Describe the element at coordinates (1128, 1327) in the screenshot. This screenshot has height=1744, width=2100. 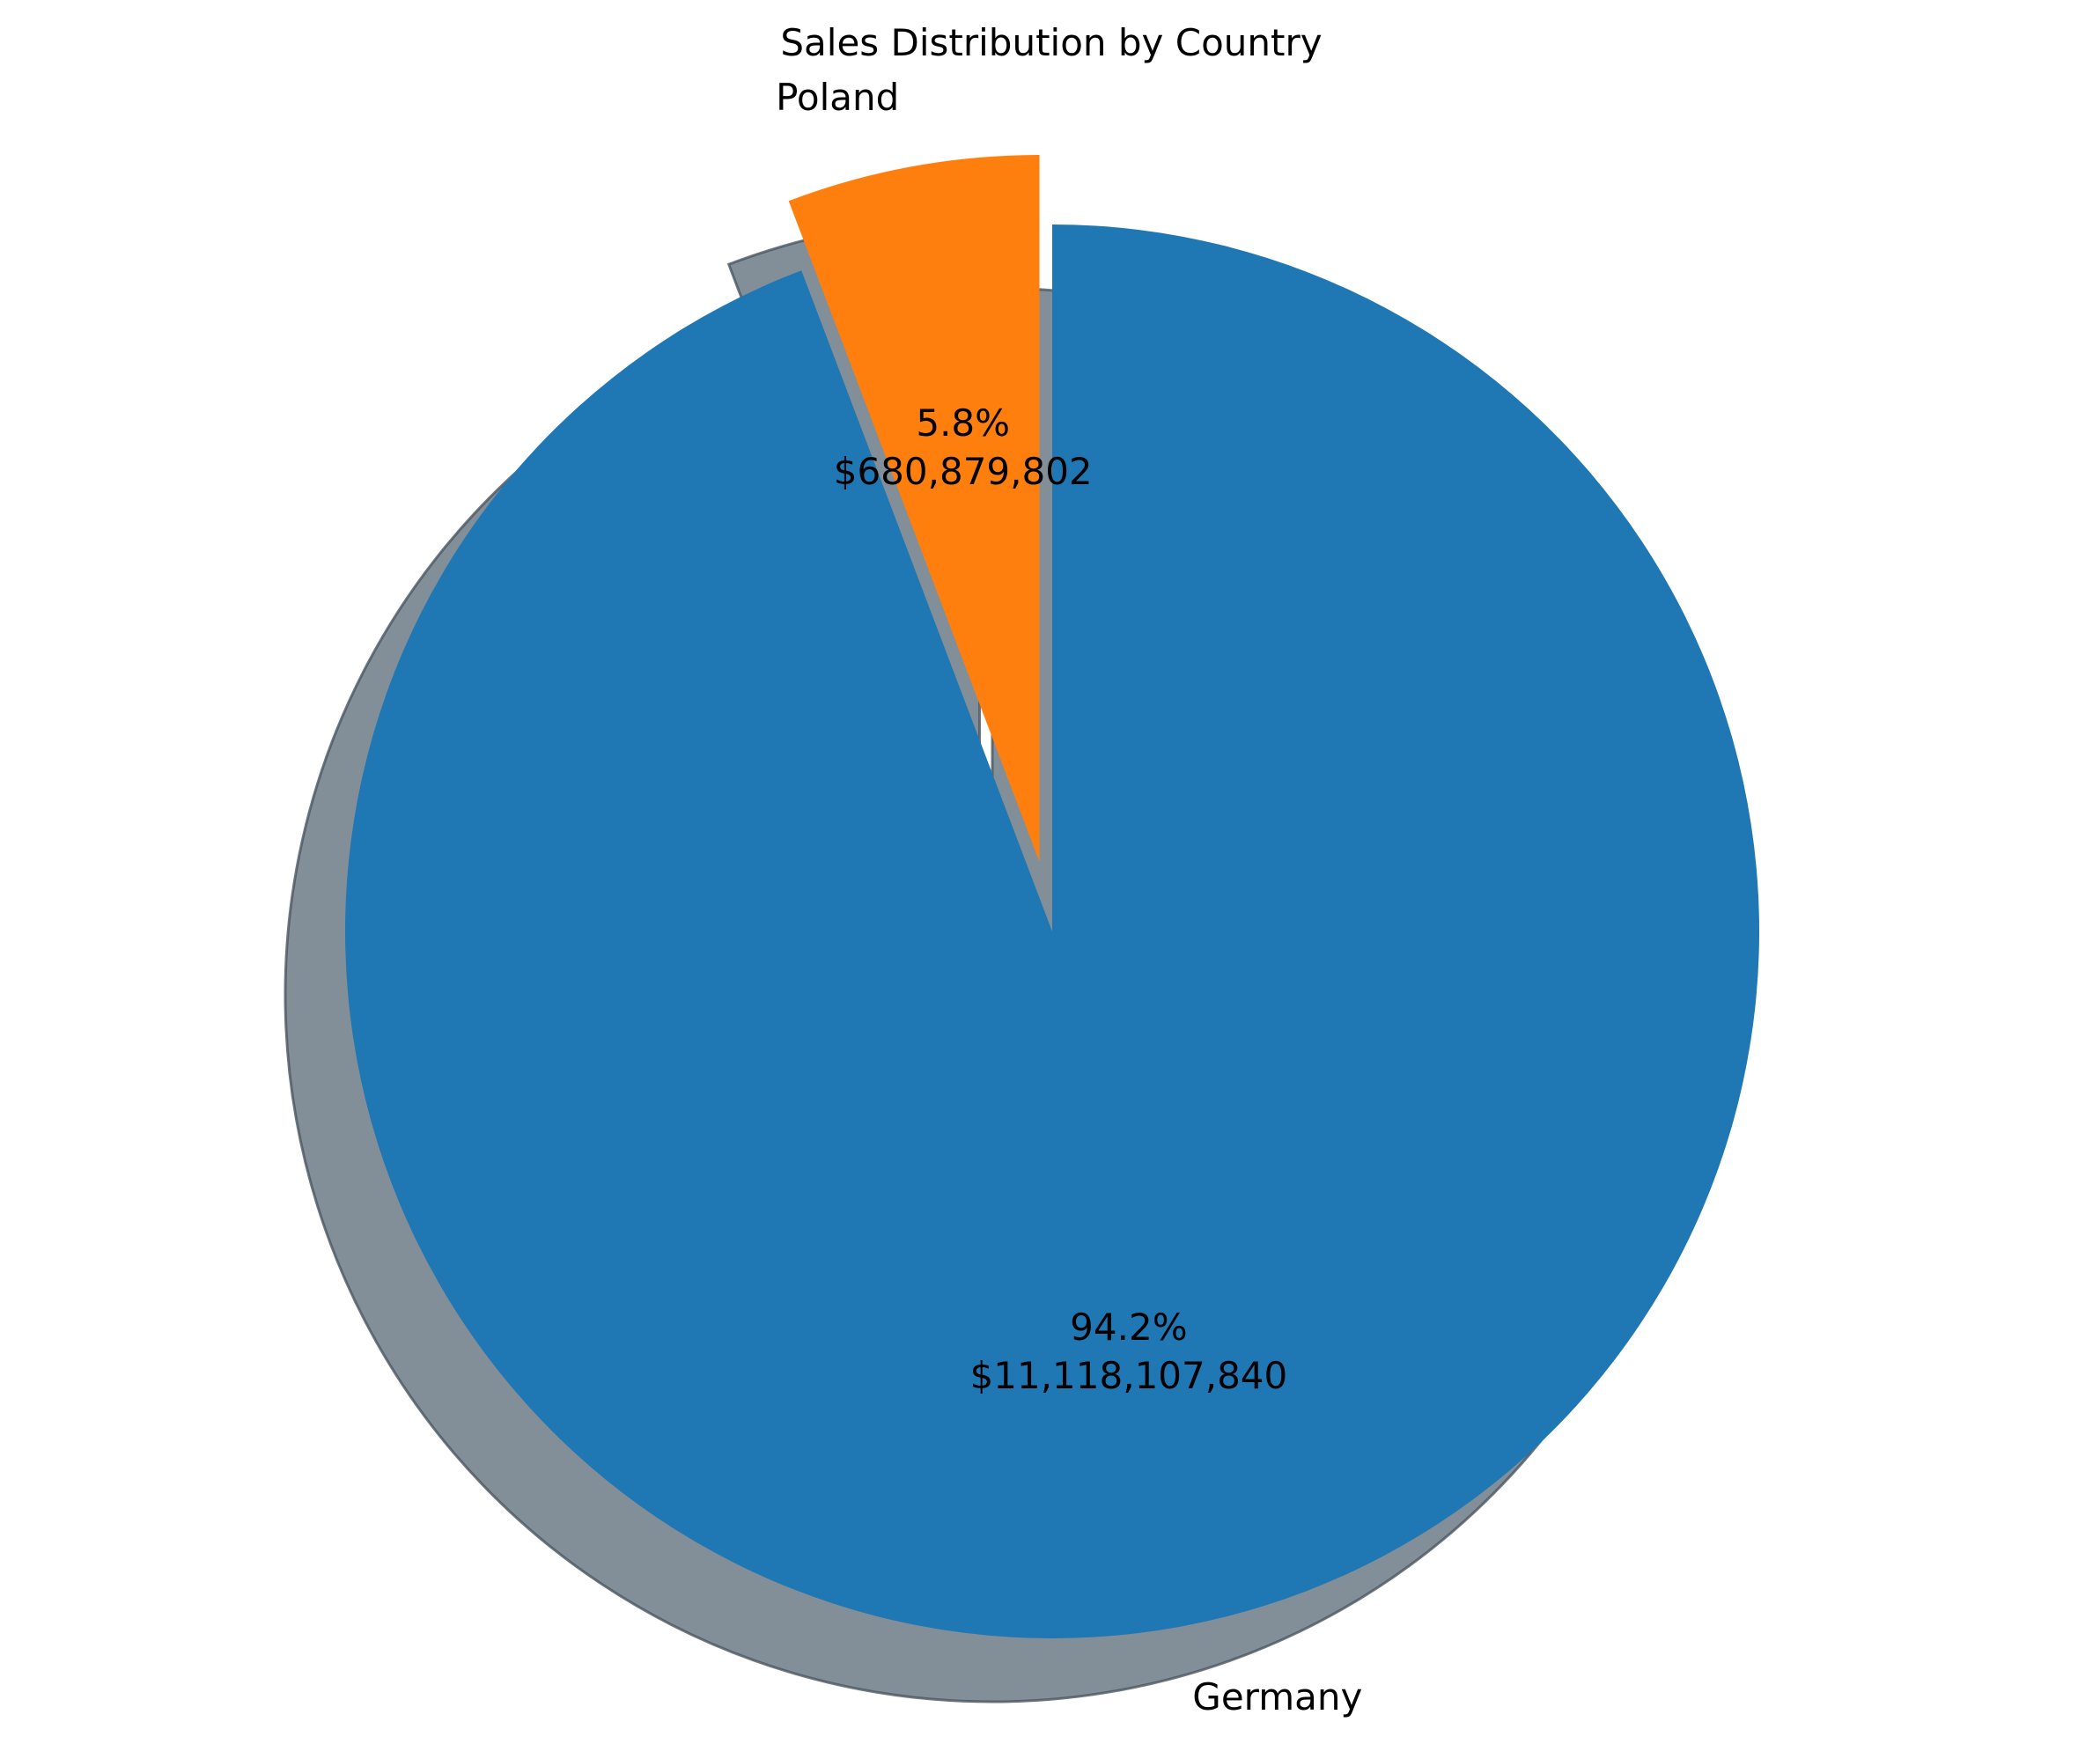
I see `slice-percent-germany: 94.2%` at that location.